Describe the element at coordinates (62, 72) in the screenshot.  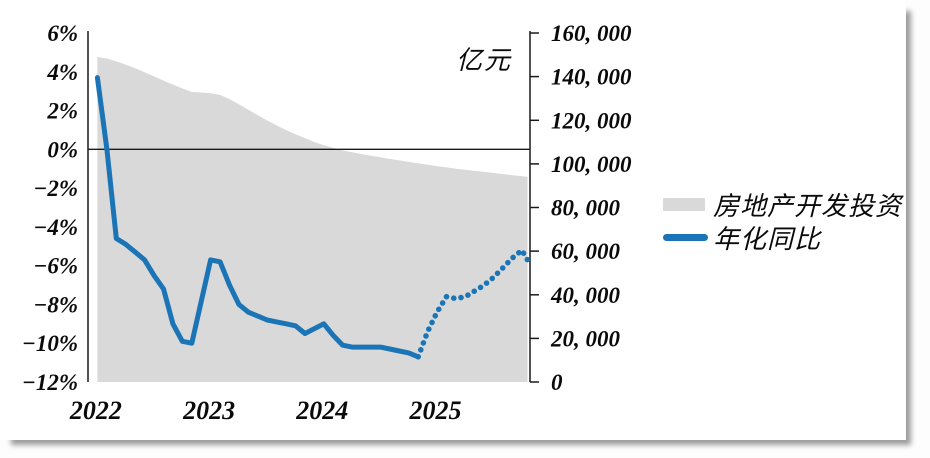
I see `left-axis-tick-label: 4%` at that location.